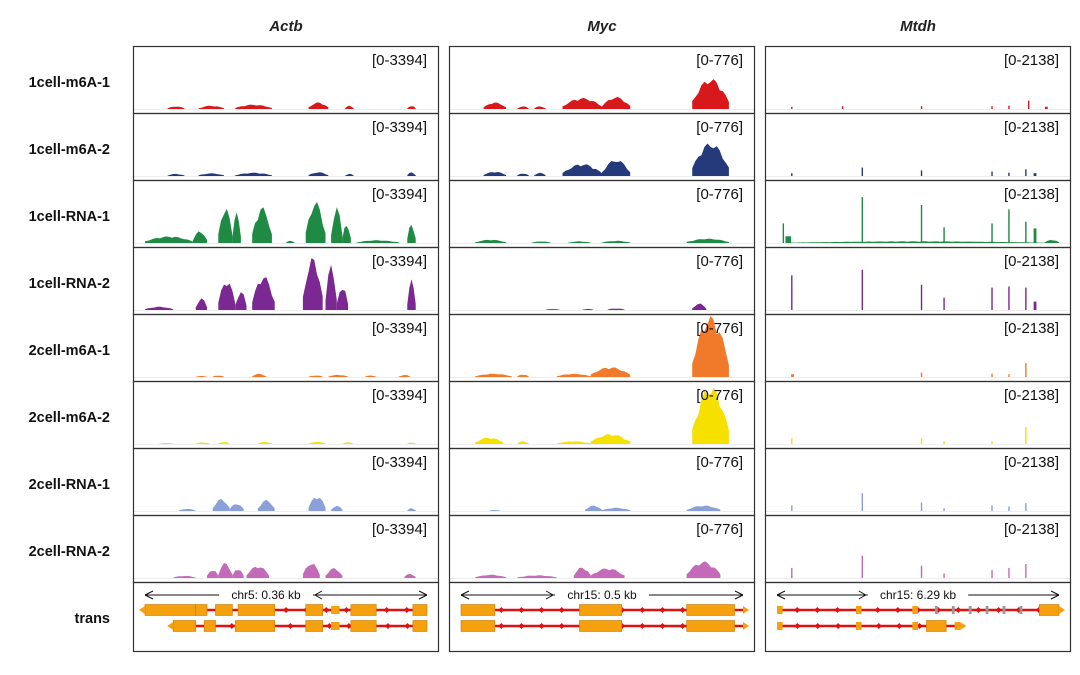 This screenshot has height=675, width=1080. I want to click on track-actb-1cell-m6a-2: [0-3394], so click(286, 147).